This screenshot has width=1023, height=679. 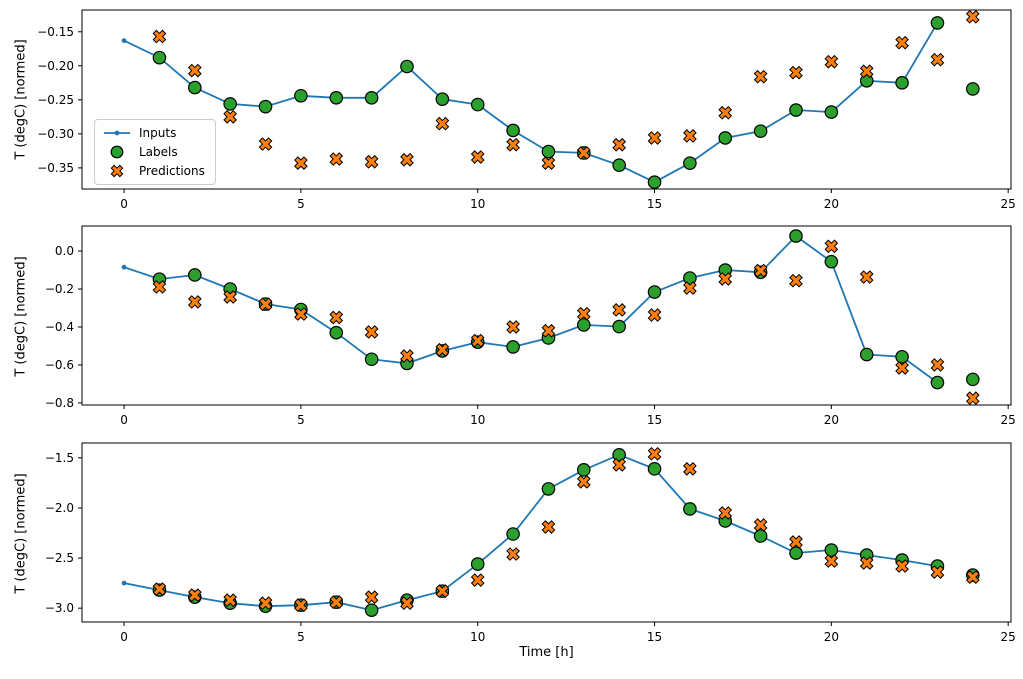 What do you see at coordinates (158, 152) in the screenshot?
I see `legend-label-labels: Labels` at bounding box center [158, 152].